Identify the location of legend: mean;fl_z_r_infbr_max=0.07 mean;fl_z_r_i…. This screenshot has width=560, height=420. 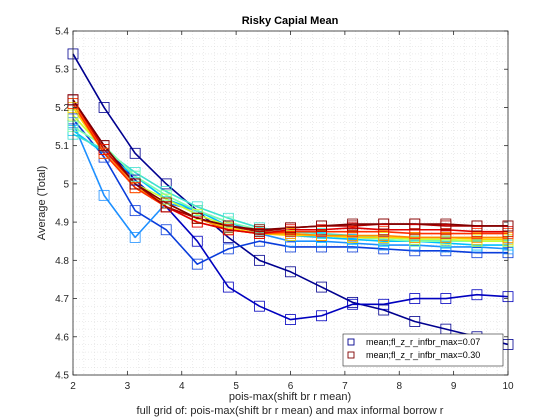
(423, 350).